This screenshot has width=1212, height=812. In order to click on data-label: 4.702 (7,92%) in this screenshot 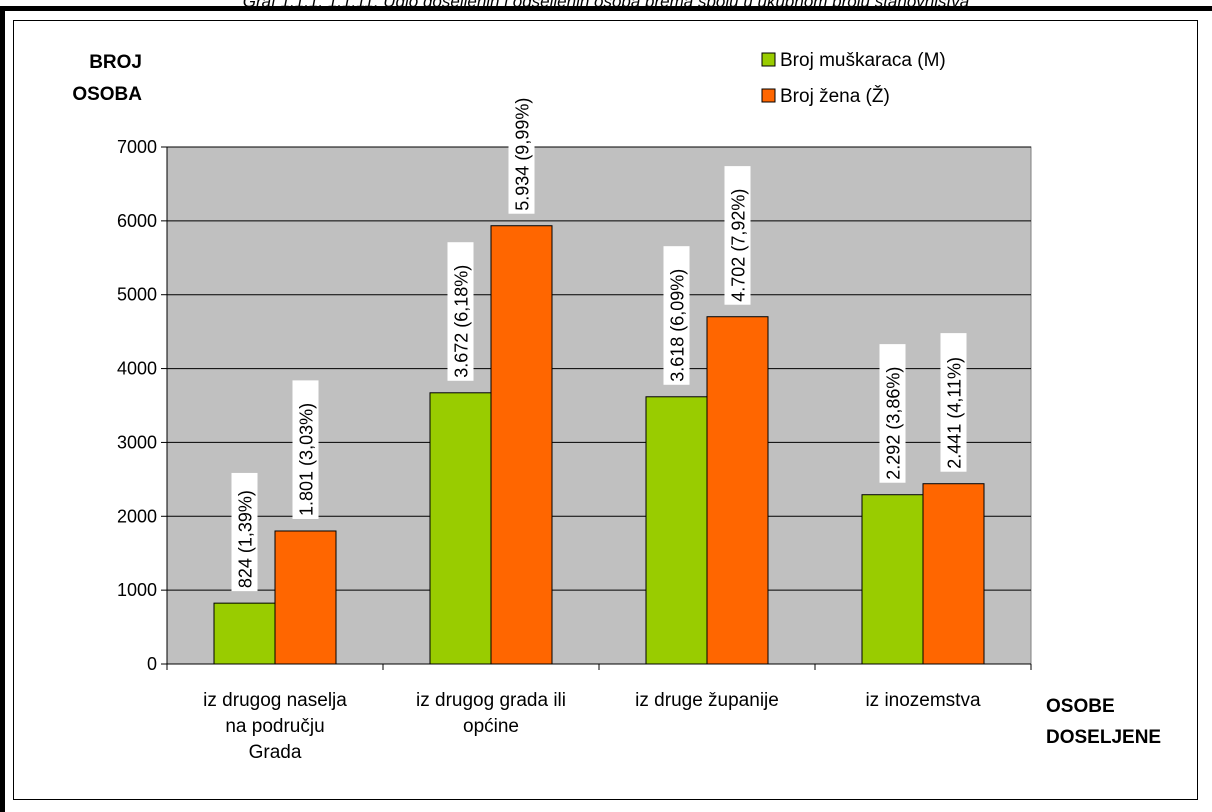, I will do `click(739, 245)`.